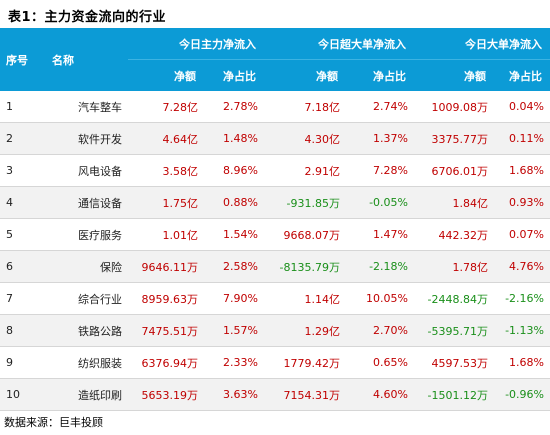 The height and width of the screenshot is (435, 550). I want to click on row-value: 0.04%, so click(522, 107).